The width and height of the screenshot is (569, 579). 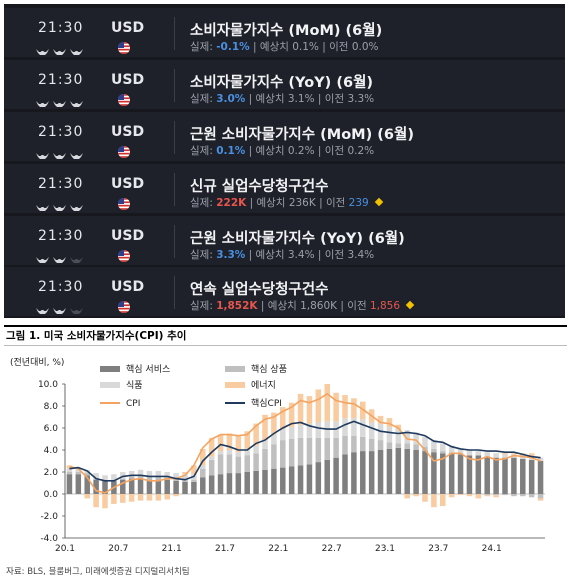 I want to click on actual-value: 3.3%, so click(x=231, y=255).